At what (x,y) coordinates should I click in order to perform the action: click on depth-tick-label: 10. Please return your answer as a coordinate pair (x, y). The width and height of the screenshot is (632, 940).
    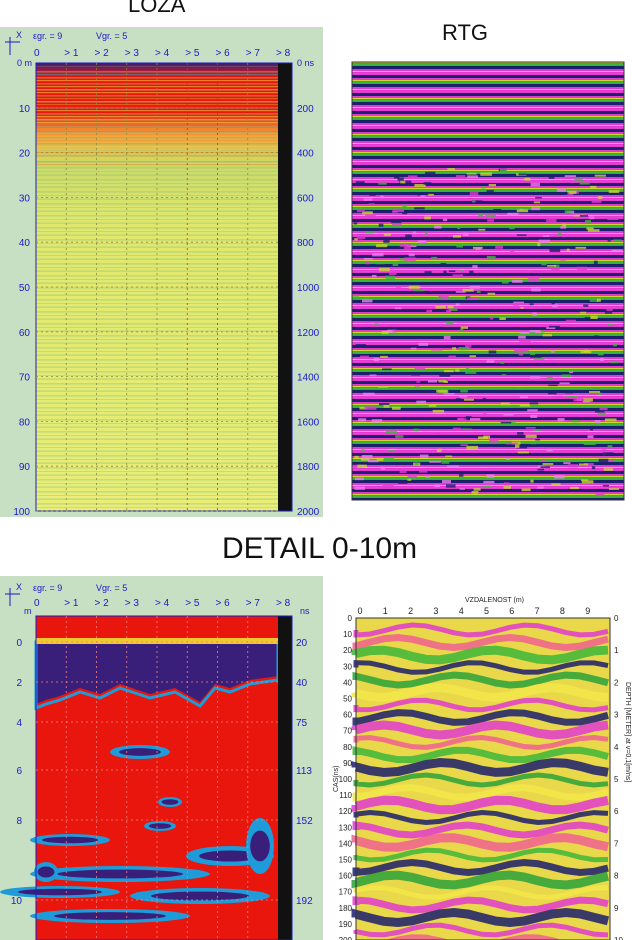
    Looking at the image, I should click on (25, 109).